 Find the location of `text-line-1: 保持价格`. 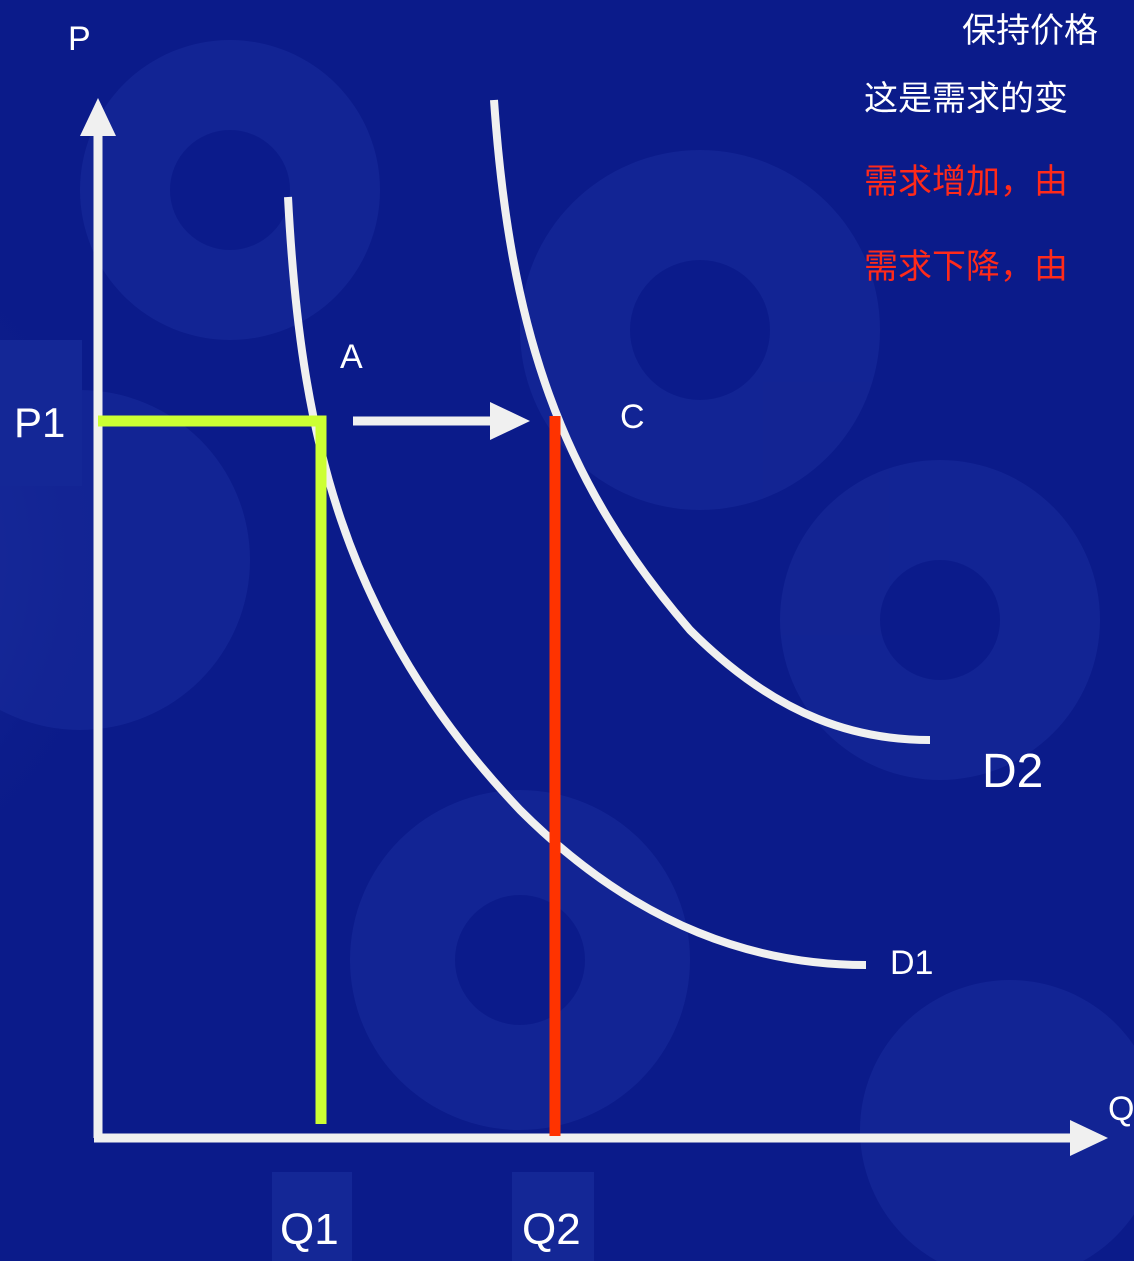

text-line-1: 保持价格 is located at coordinates (1030, 31).